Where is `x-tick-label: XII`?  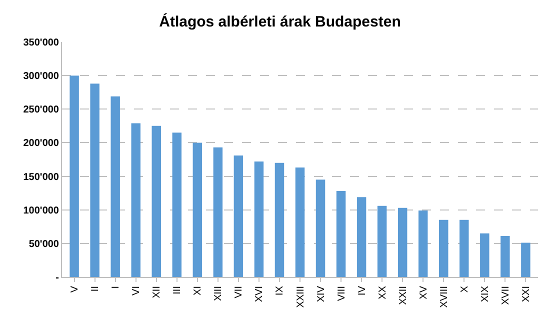 x-tick-label: XII is located at coordinates (157, 292).